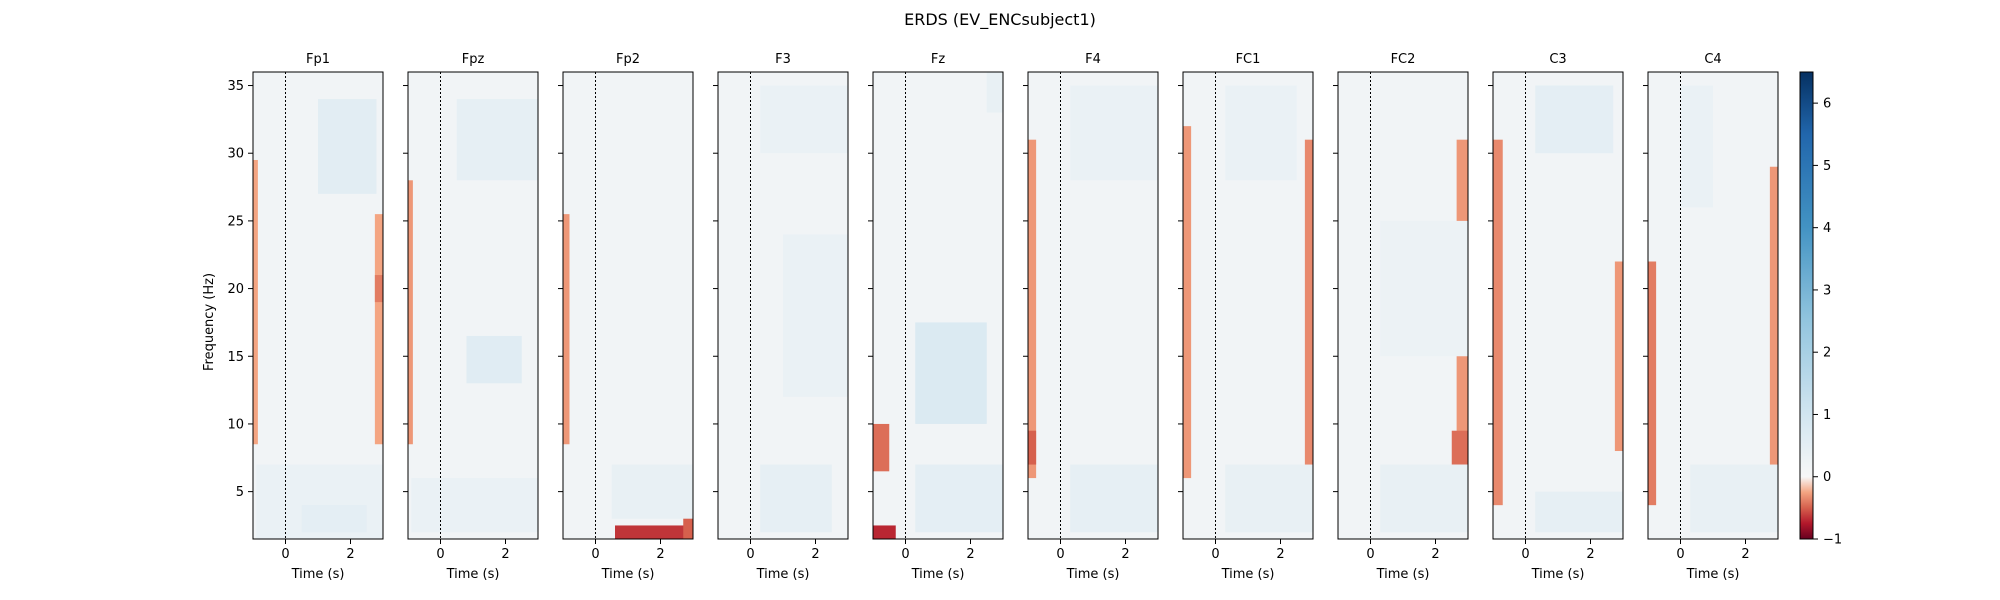 This screenshot has width=2000, height=600. I want to click on y-tick-label: 10, so click(235, 424).